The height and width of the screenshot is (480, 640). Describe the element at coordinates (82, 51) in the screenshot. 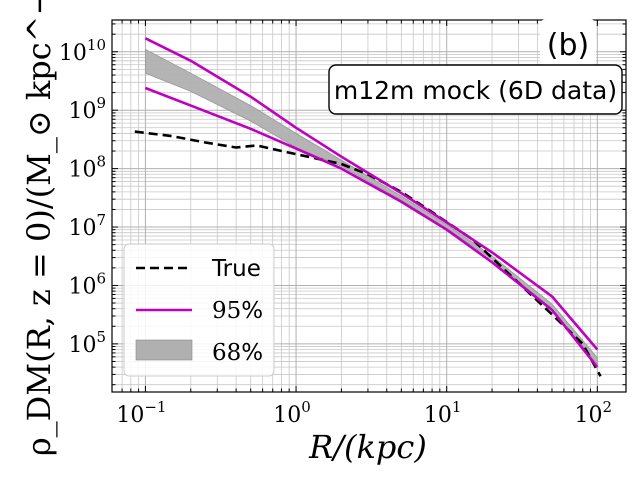

I see `y-tick-label: 10¹⁰` at that location.